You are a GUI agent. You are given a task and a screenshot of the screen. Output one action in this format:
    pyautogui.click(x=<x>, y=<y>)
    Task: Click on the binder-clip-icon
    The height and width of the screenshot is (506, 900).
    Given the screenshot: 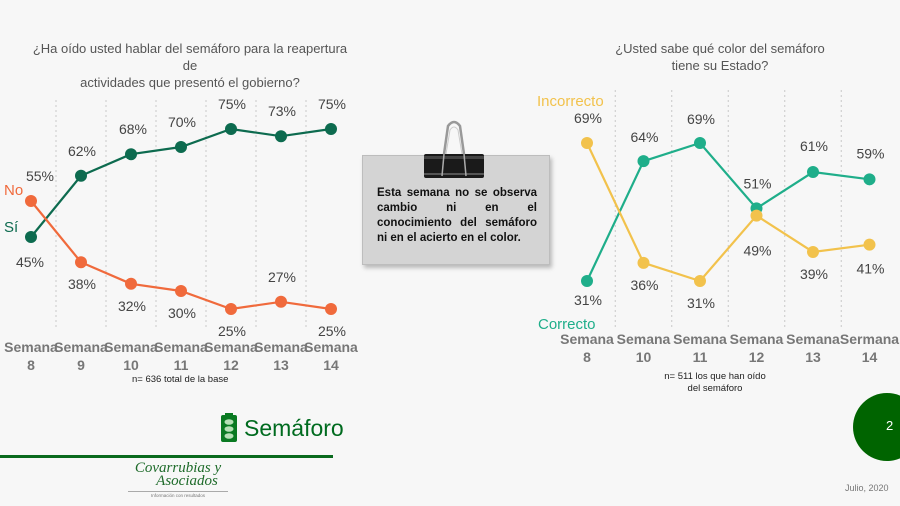 What is the action you would take?
    pyautogui.click(x=454, y=149)
    